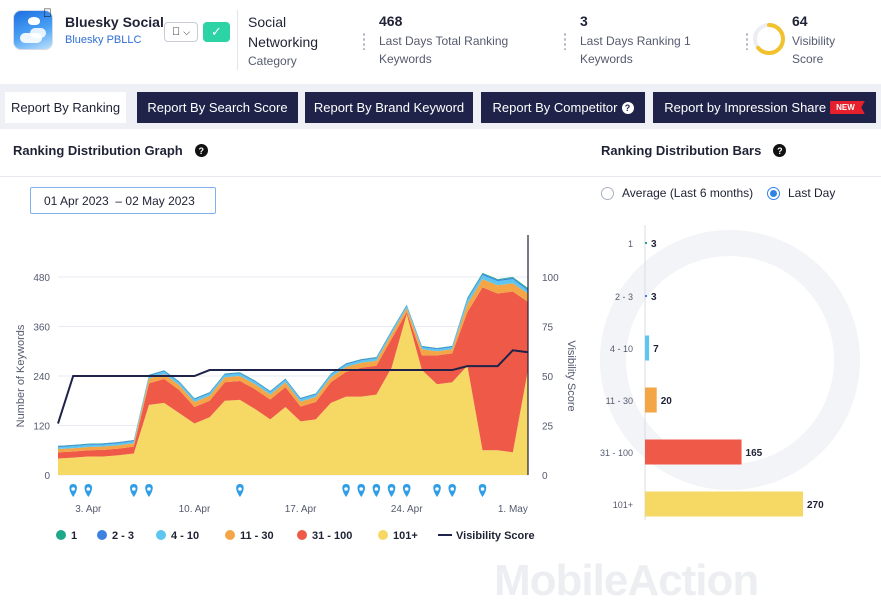  Describe the element at coordinates (626, 580) in the screenshot. I see `watermark-logo: MobileAction` at that location.